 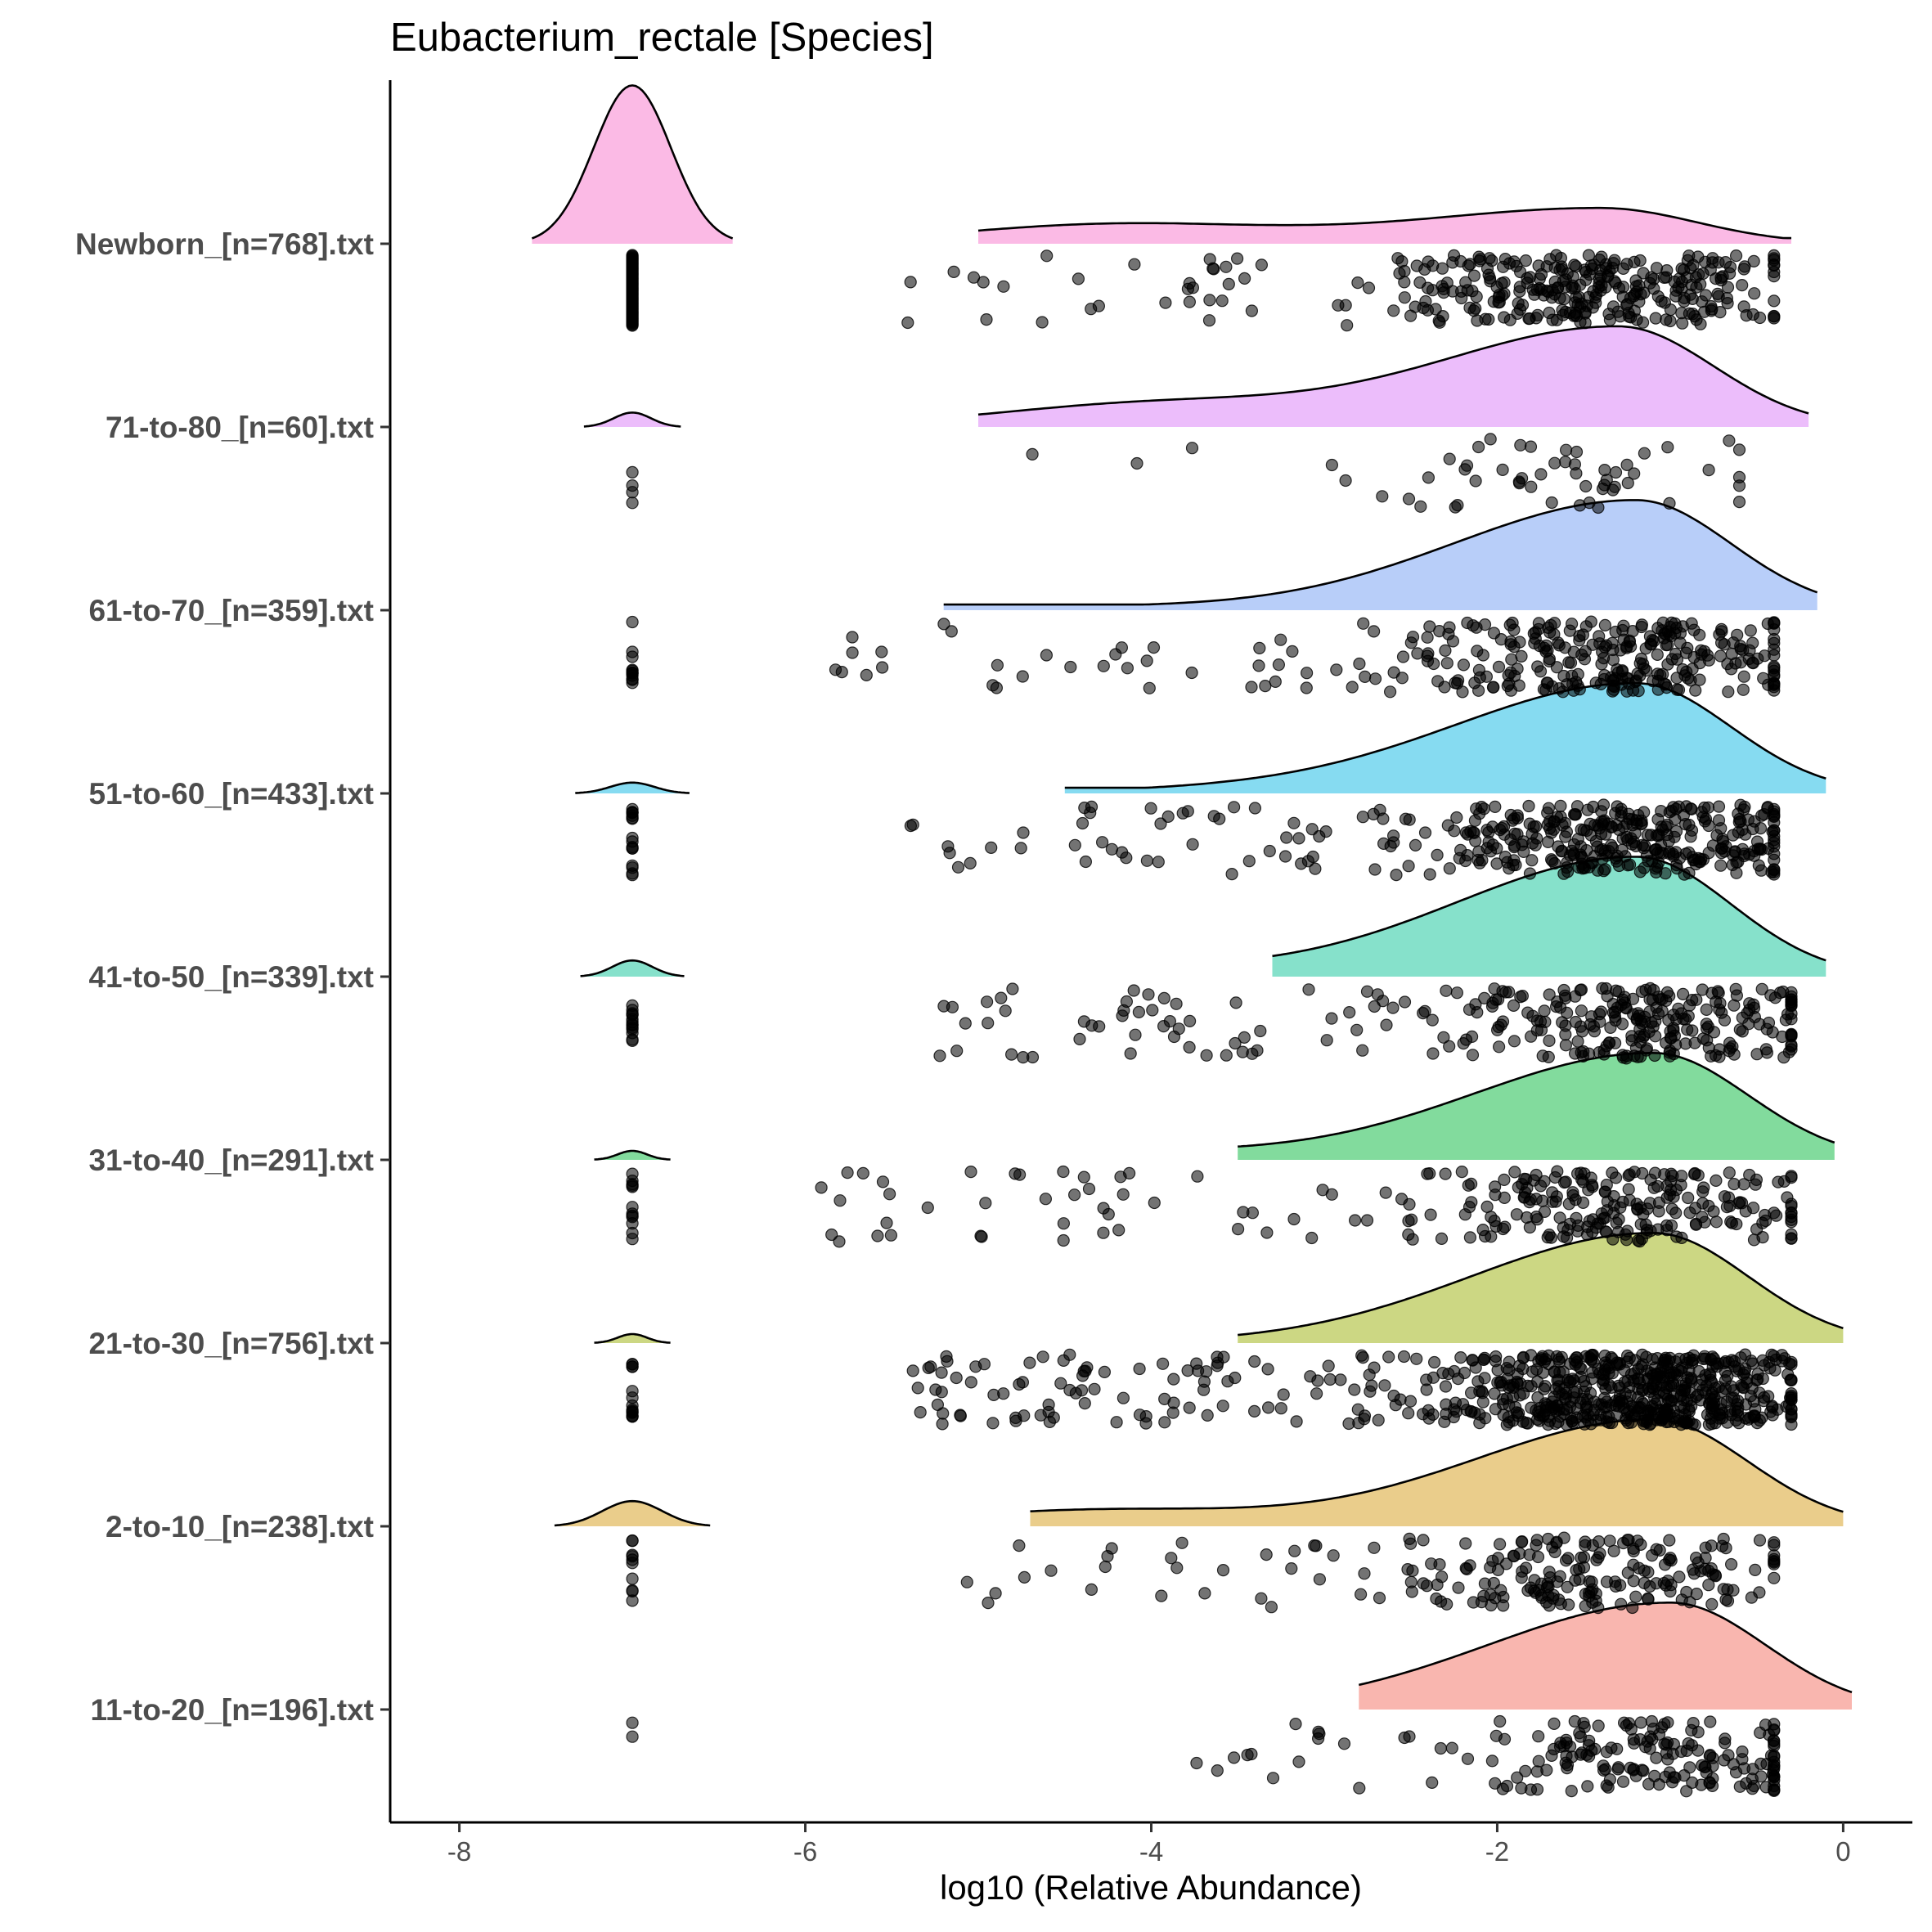 I want to click on zero-density-outline, so click(x=632, y=162).